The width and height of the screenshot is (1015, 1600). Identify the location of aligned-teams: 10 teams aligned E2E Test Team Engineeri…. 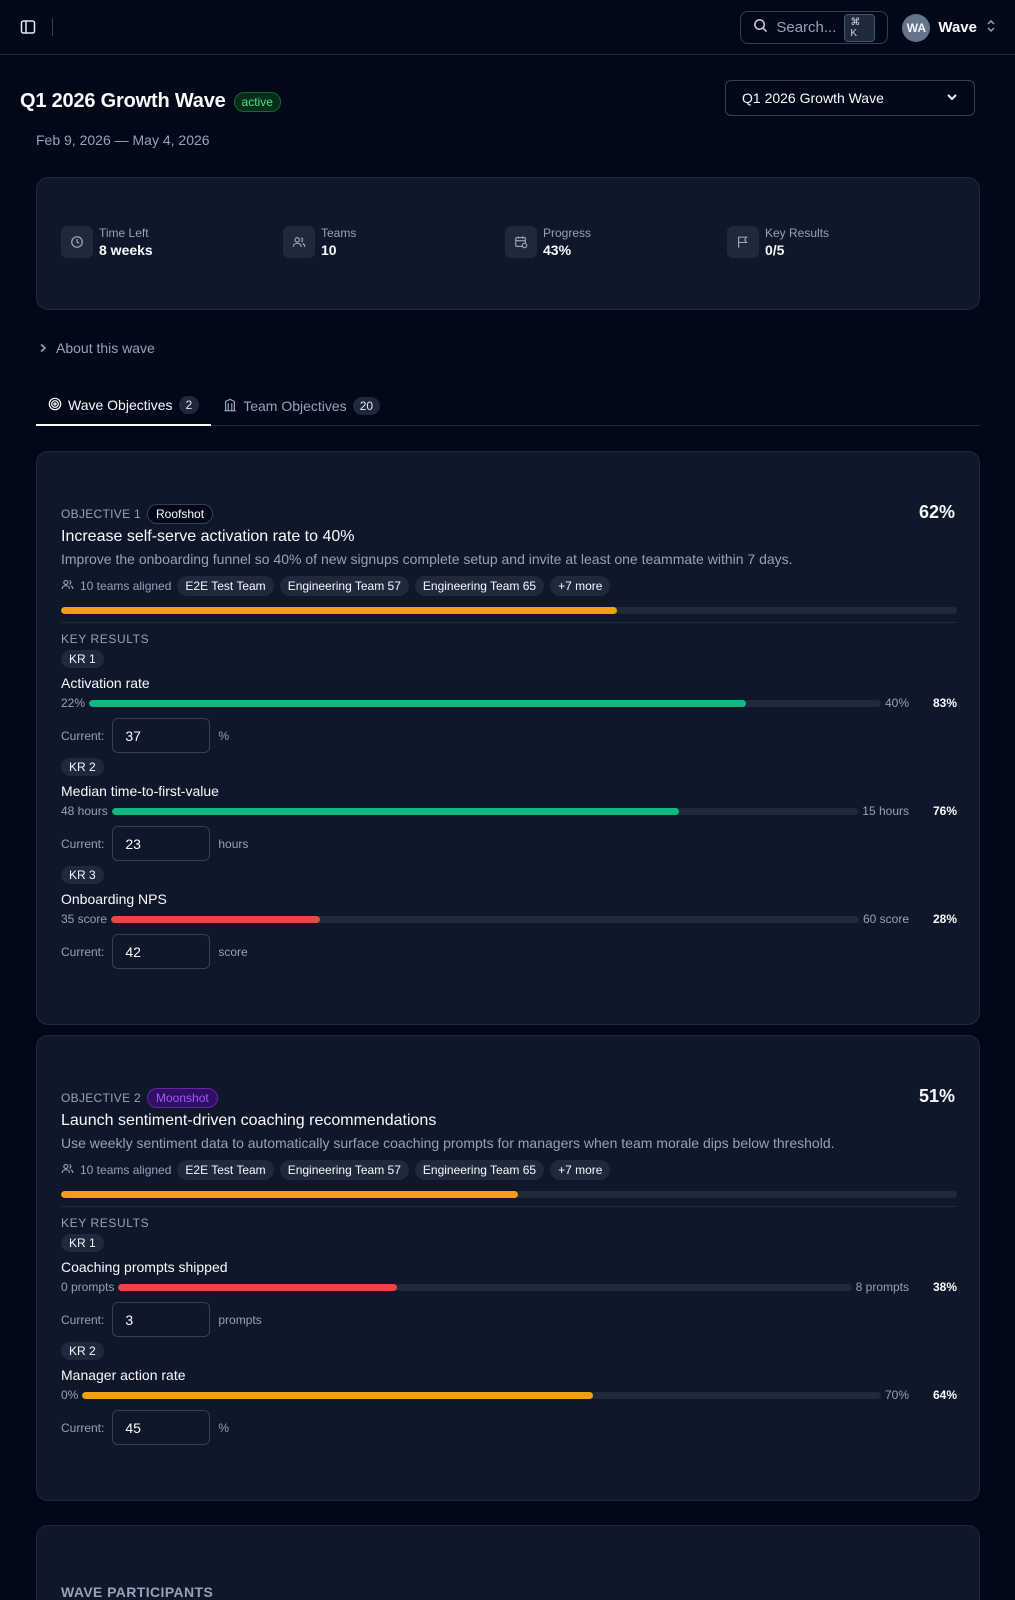
(336, 1170).